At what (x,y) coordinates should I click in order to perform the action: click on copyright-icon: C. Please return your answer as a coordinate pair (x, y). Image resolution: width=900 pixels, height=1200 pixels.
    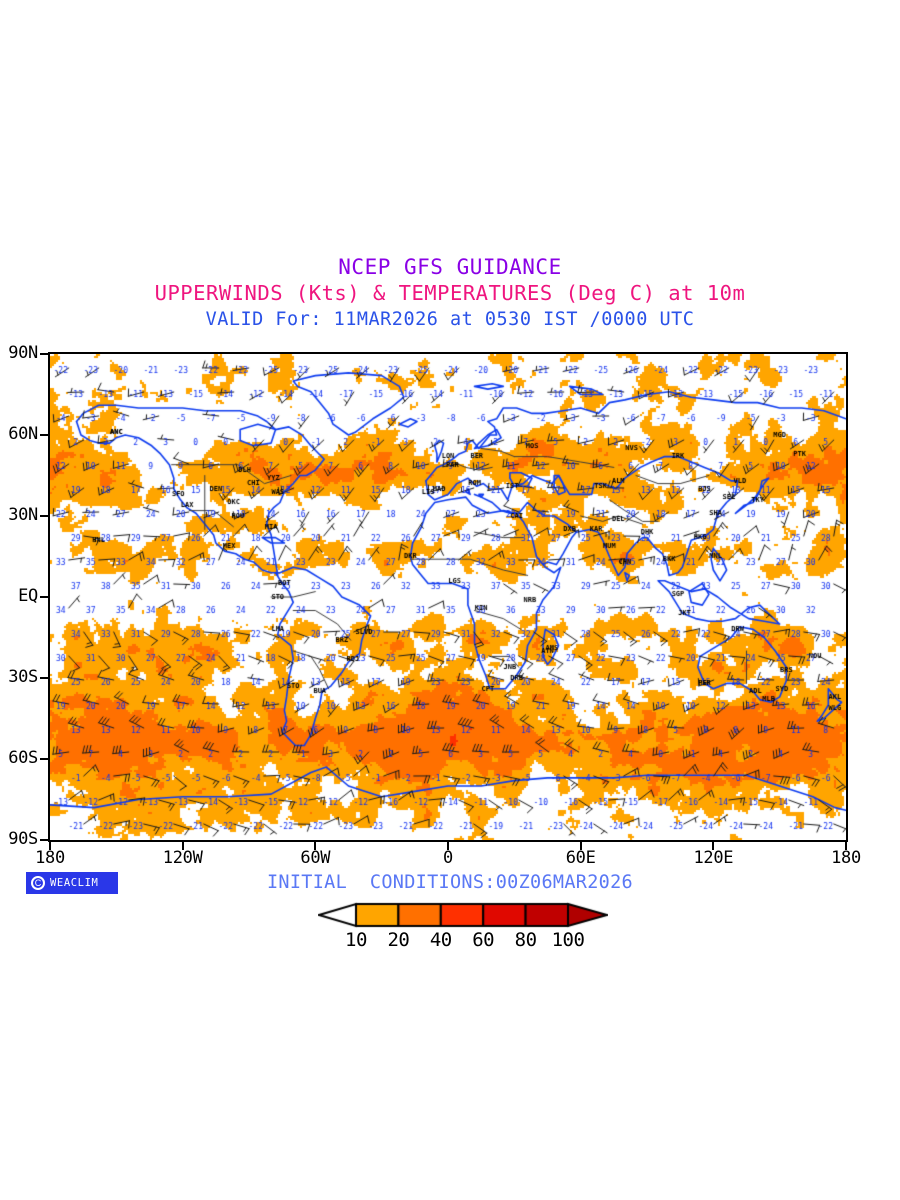
    Looking at the image, I should click on (38, 883).